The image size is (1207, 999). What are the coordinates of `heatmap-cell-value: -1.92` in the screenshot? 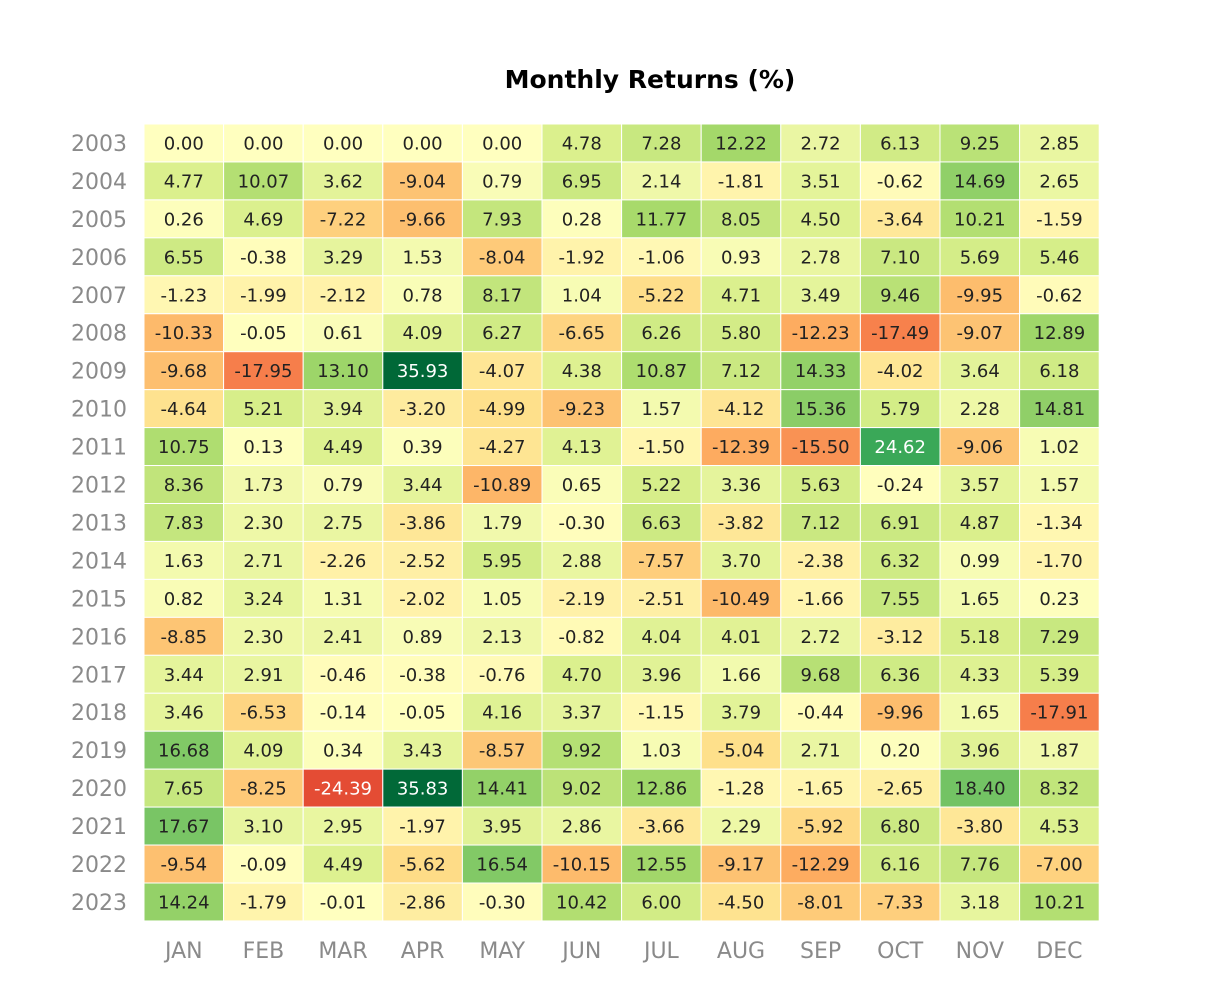 It's located at (582, 257).